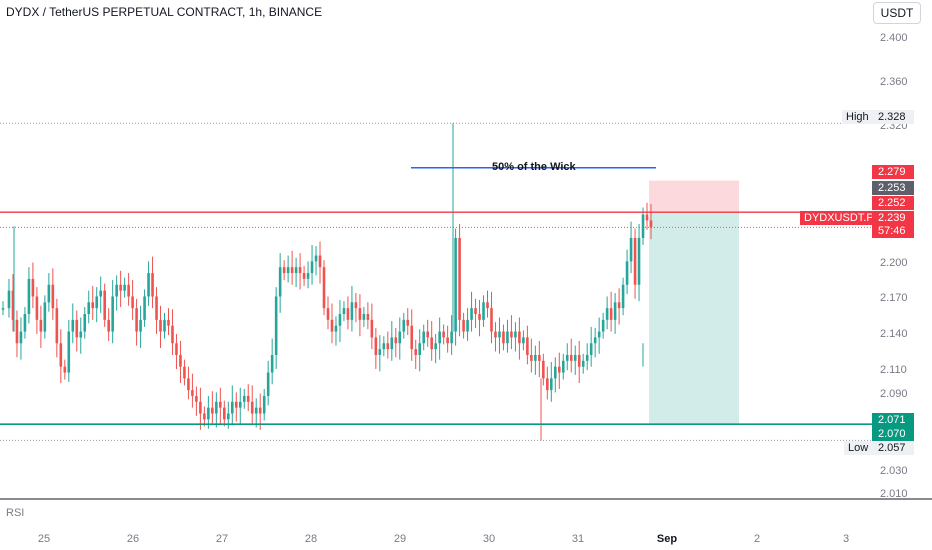  What do you see at coordinates (894, 471) in the screenshot?
I see `y-axis-tick: 2.030` at bounding box center [894, 471].